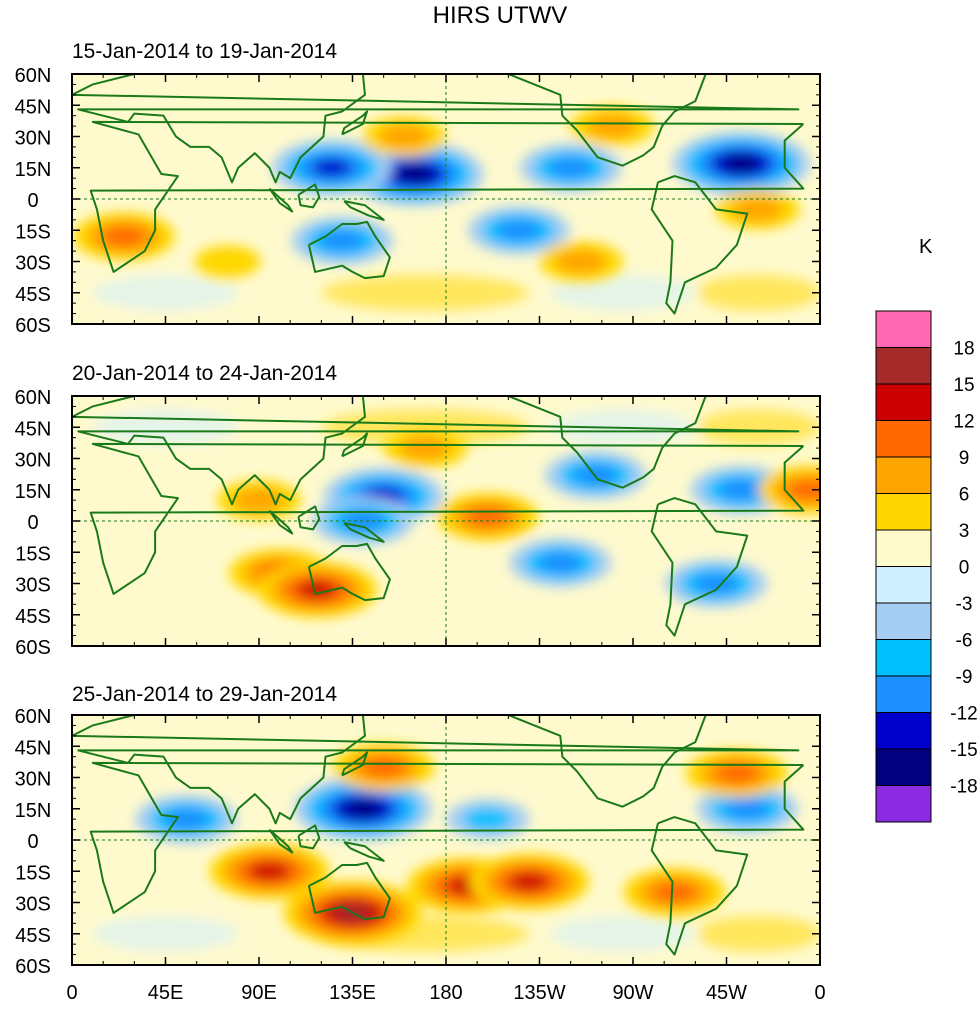 This screenshot has height=1014, width=980. Describe the element at coordinates (964, 495) in the screenshot. I see `colorbar-level-label: 6` at that location.